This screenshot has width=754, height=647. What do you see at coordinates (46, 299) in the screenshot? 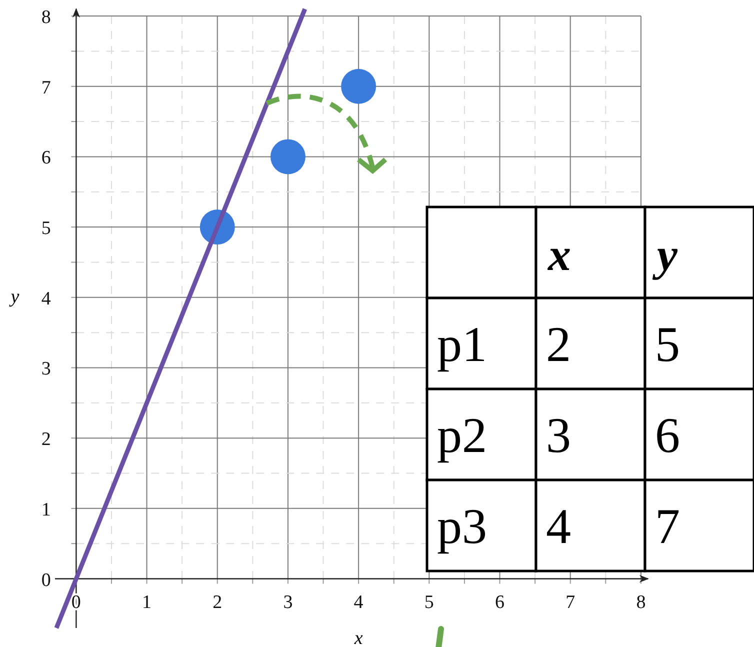
I see `y-tick-label: 4` at bounding box center [46, 299].